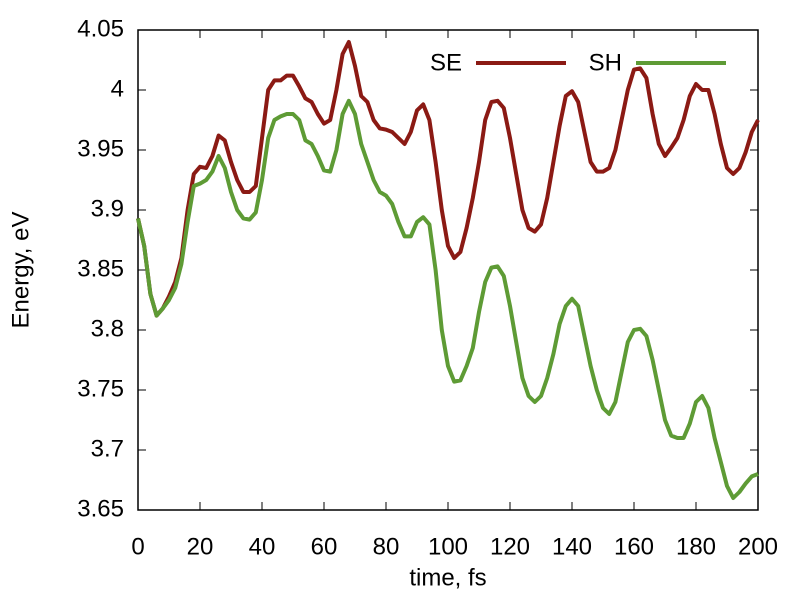 The width and height of the screenshot is (800, 600). What do you see at coordinates (447, 577) in the screenshot?
I see `x-axis-label: time, fs` at bounding box center [447, 577].